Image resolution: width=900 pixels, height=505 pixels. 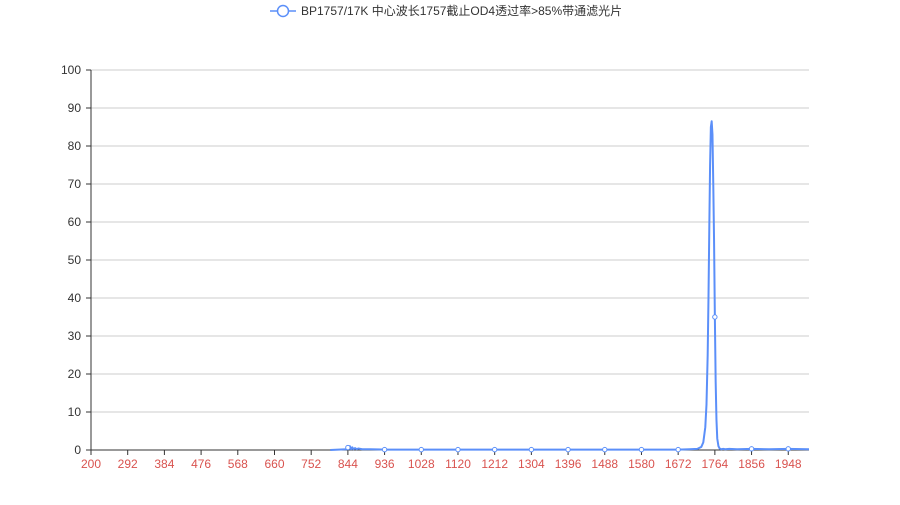 What do you see at coordinates (71, 70) in the screenshot?
I see `y-tick-label: 100` at bounding box center [71, 70].